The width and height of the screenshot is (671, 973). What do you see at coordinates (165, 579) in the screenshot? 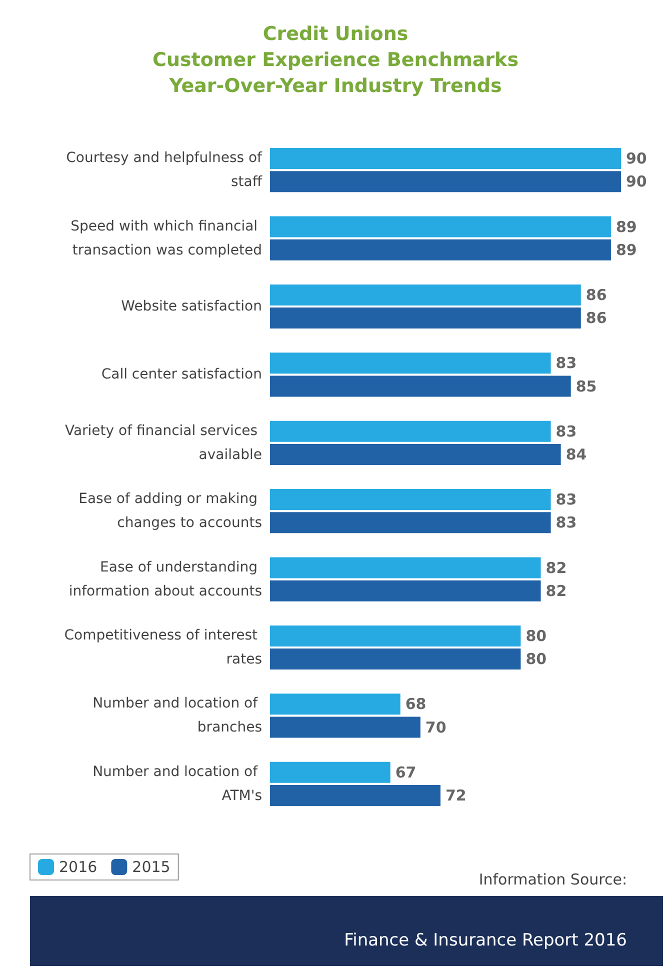
I see `y-tick-label: Ease of understanding information about accounts` at bounding box center [165, 579].